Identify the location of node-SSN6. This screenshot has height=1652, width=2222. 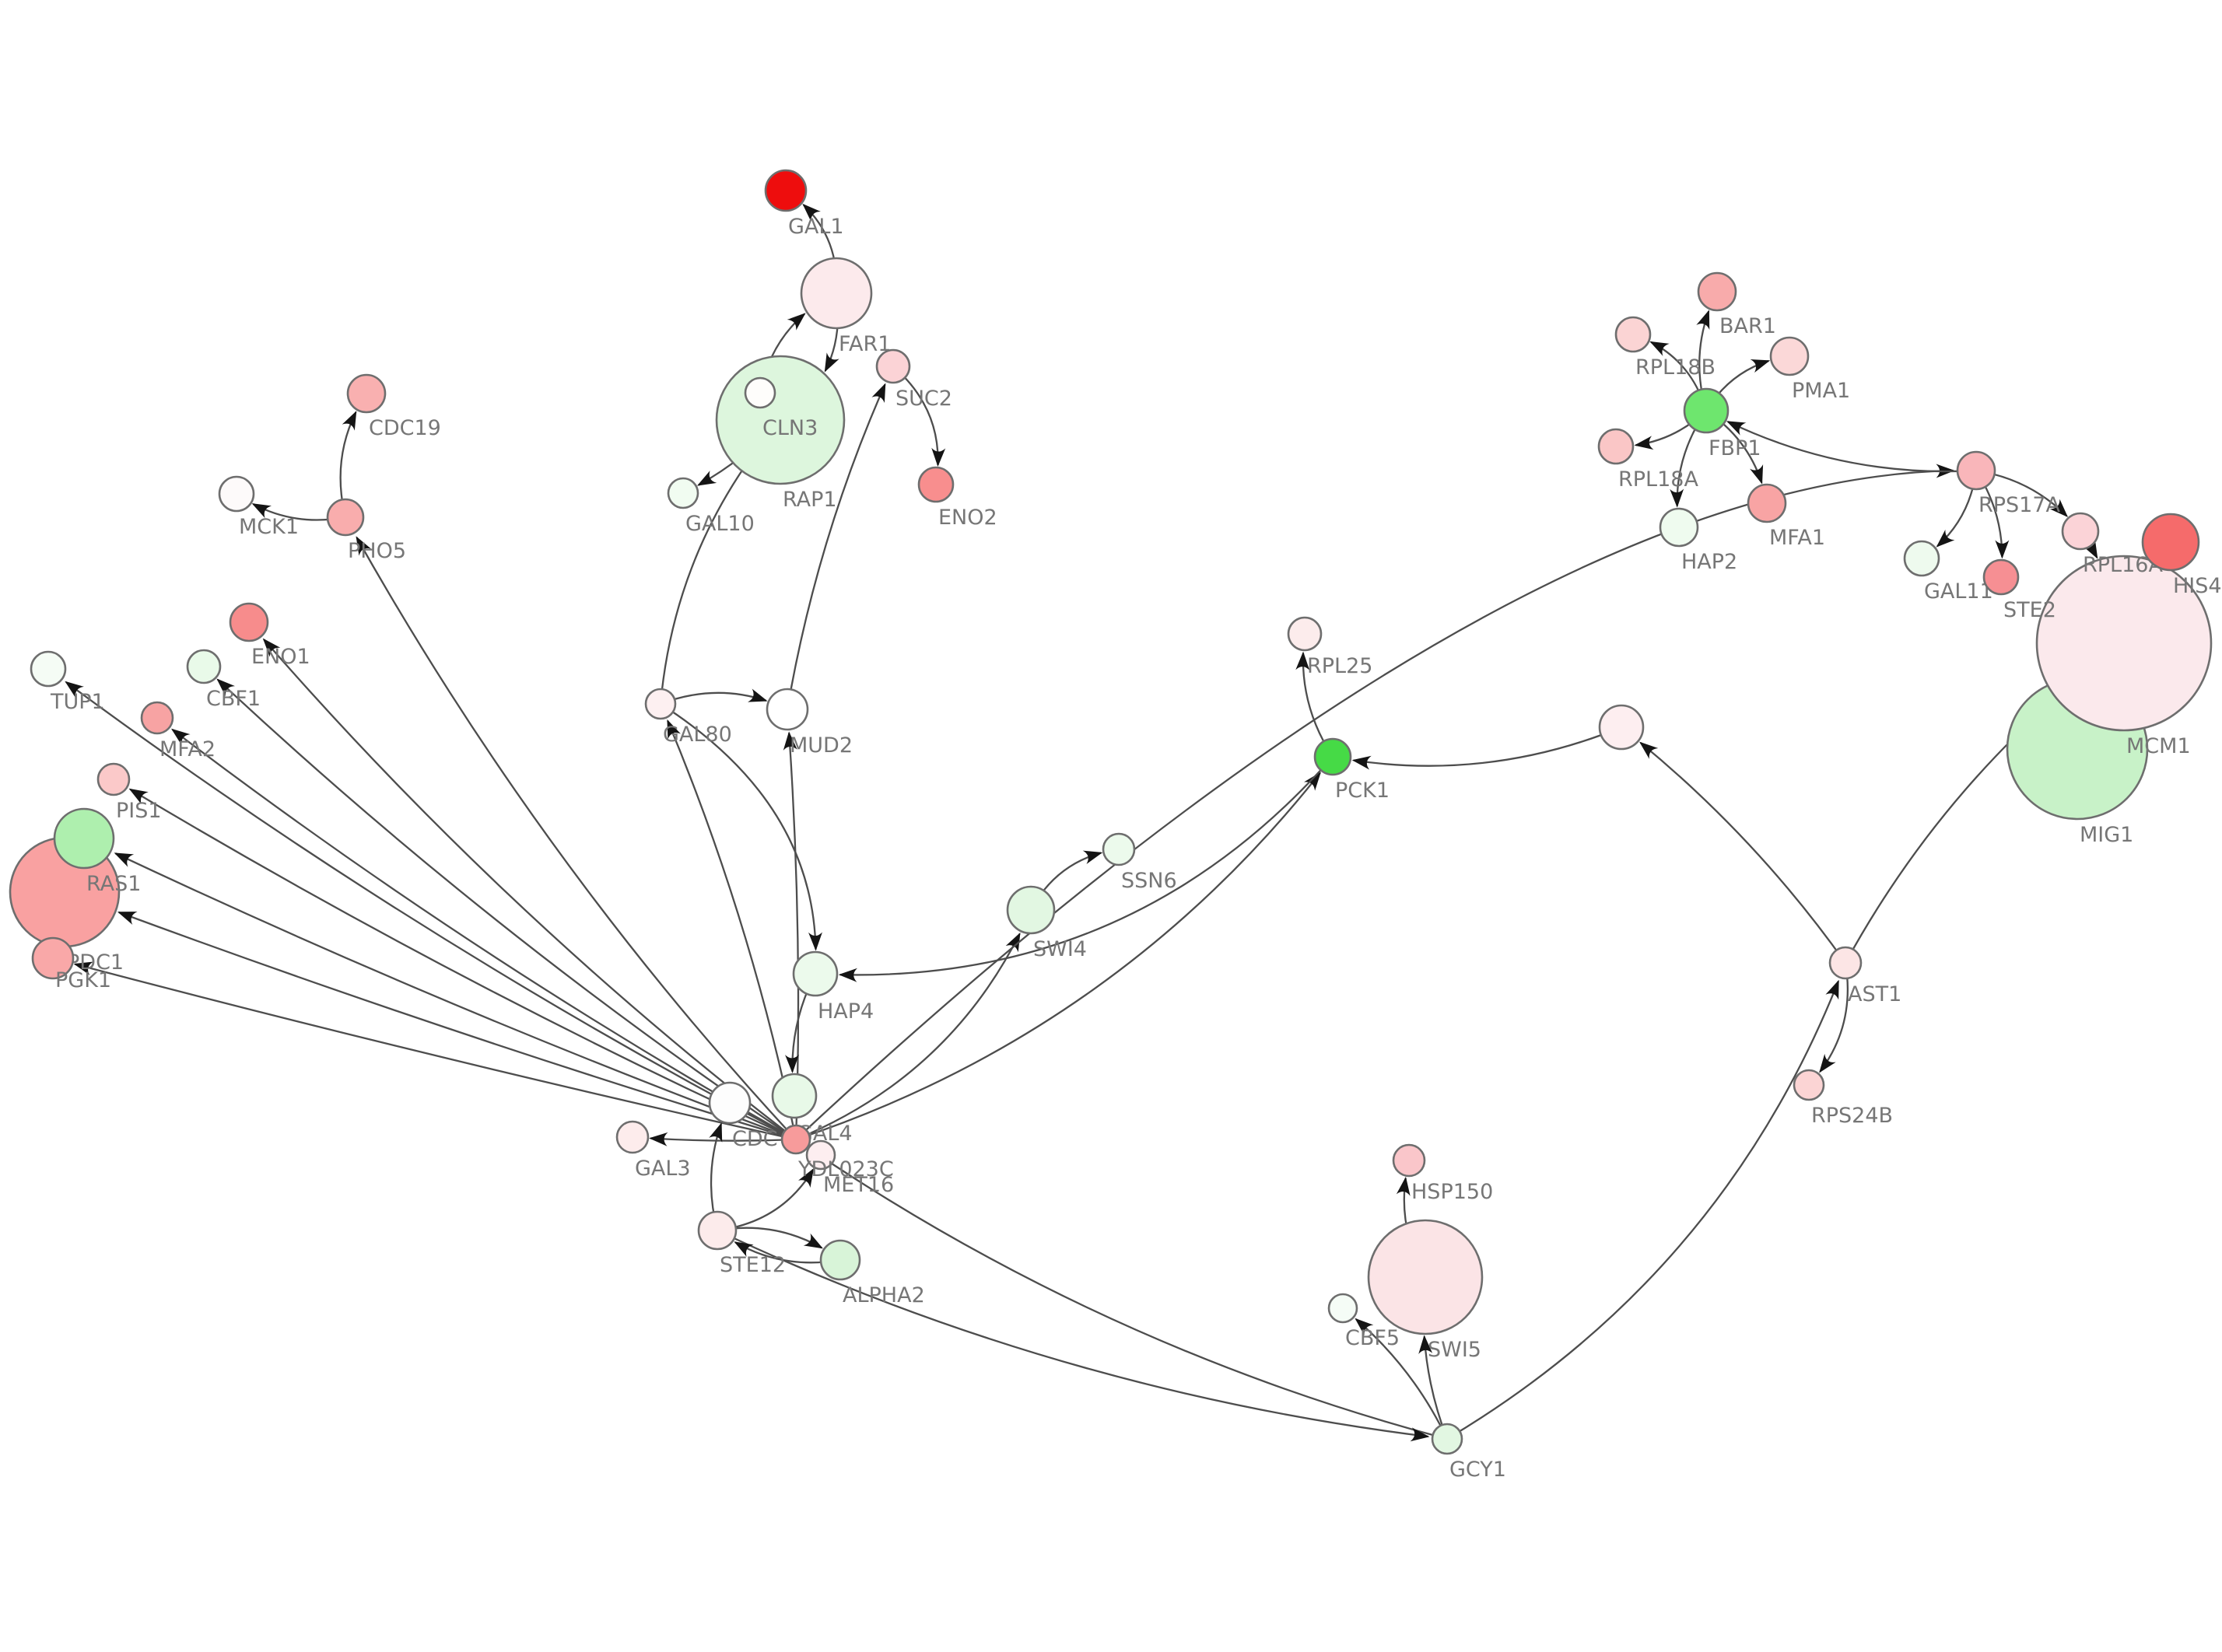
(1119, 849).